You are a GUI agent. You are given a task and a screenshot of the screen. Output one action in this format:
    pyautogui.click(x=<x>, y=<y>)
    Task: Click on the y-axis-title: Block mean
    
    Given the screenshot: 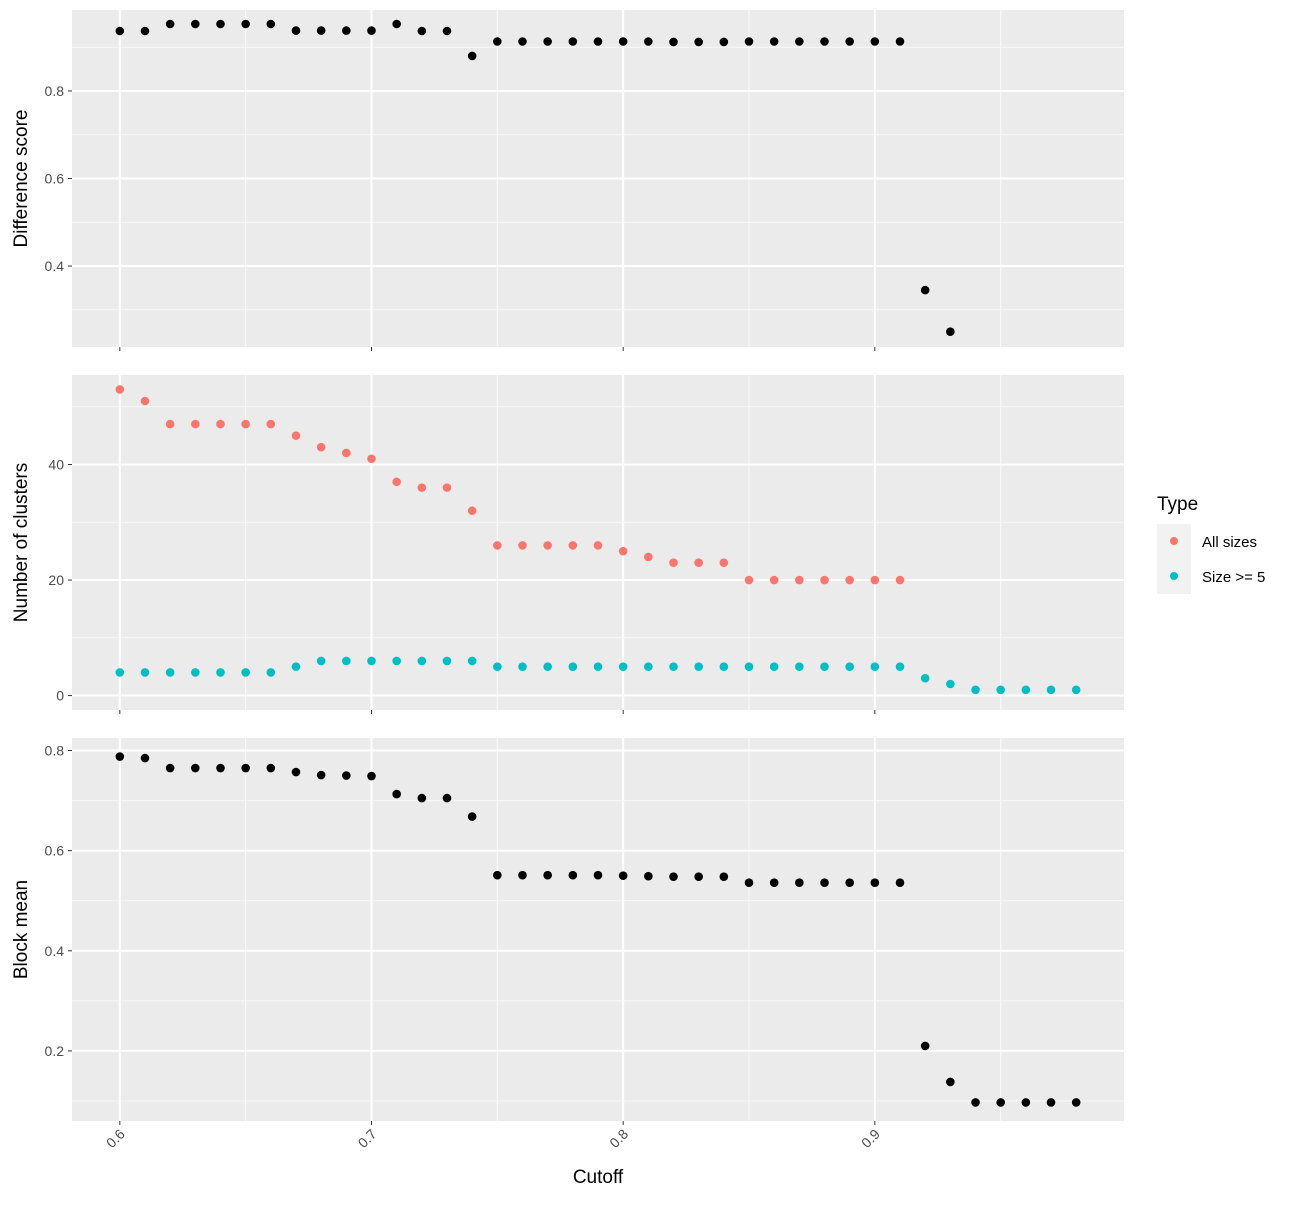 What is the action you would take?
    pyautogui.click(x=21, y=929)
    